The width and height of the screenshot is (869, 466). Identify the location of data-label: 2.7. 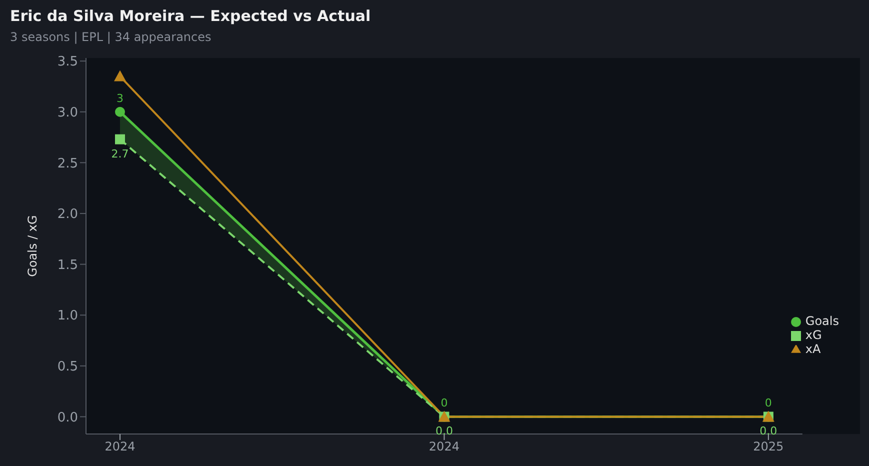
(120, 153).